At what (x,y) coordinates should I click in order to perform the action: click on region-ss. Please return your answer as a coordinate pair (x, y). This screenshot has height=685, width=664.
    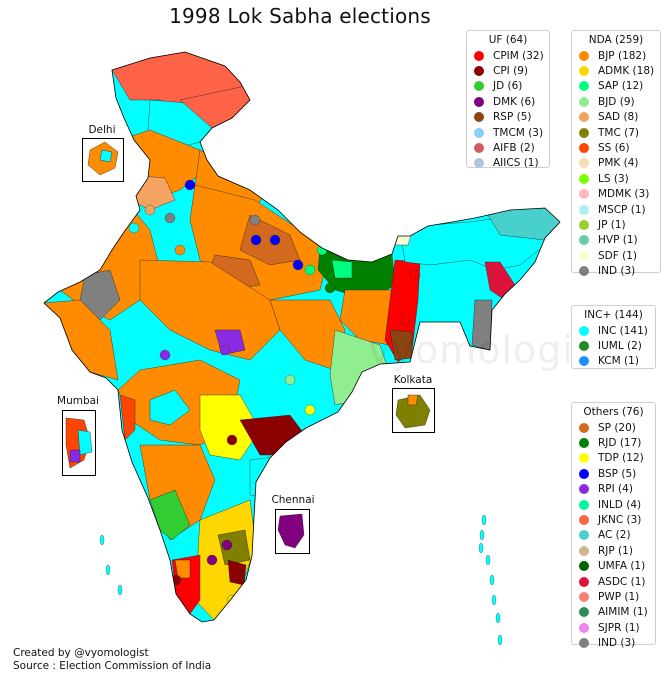
    Looking at the image, I should click on (127, 417).